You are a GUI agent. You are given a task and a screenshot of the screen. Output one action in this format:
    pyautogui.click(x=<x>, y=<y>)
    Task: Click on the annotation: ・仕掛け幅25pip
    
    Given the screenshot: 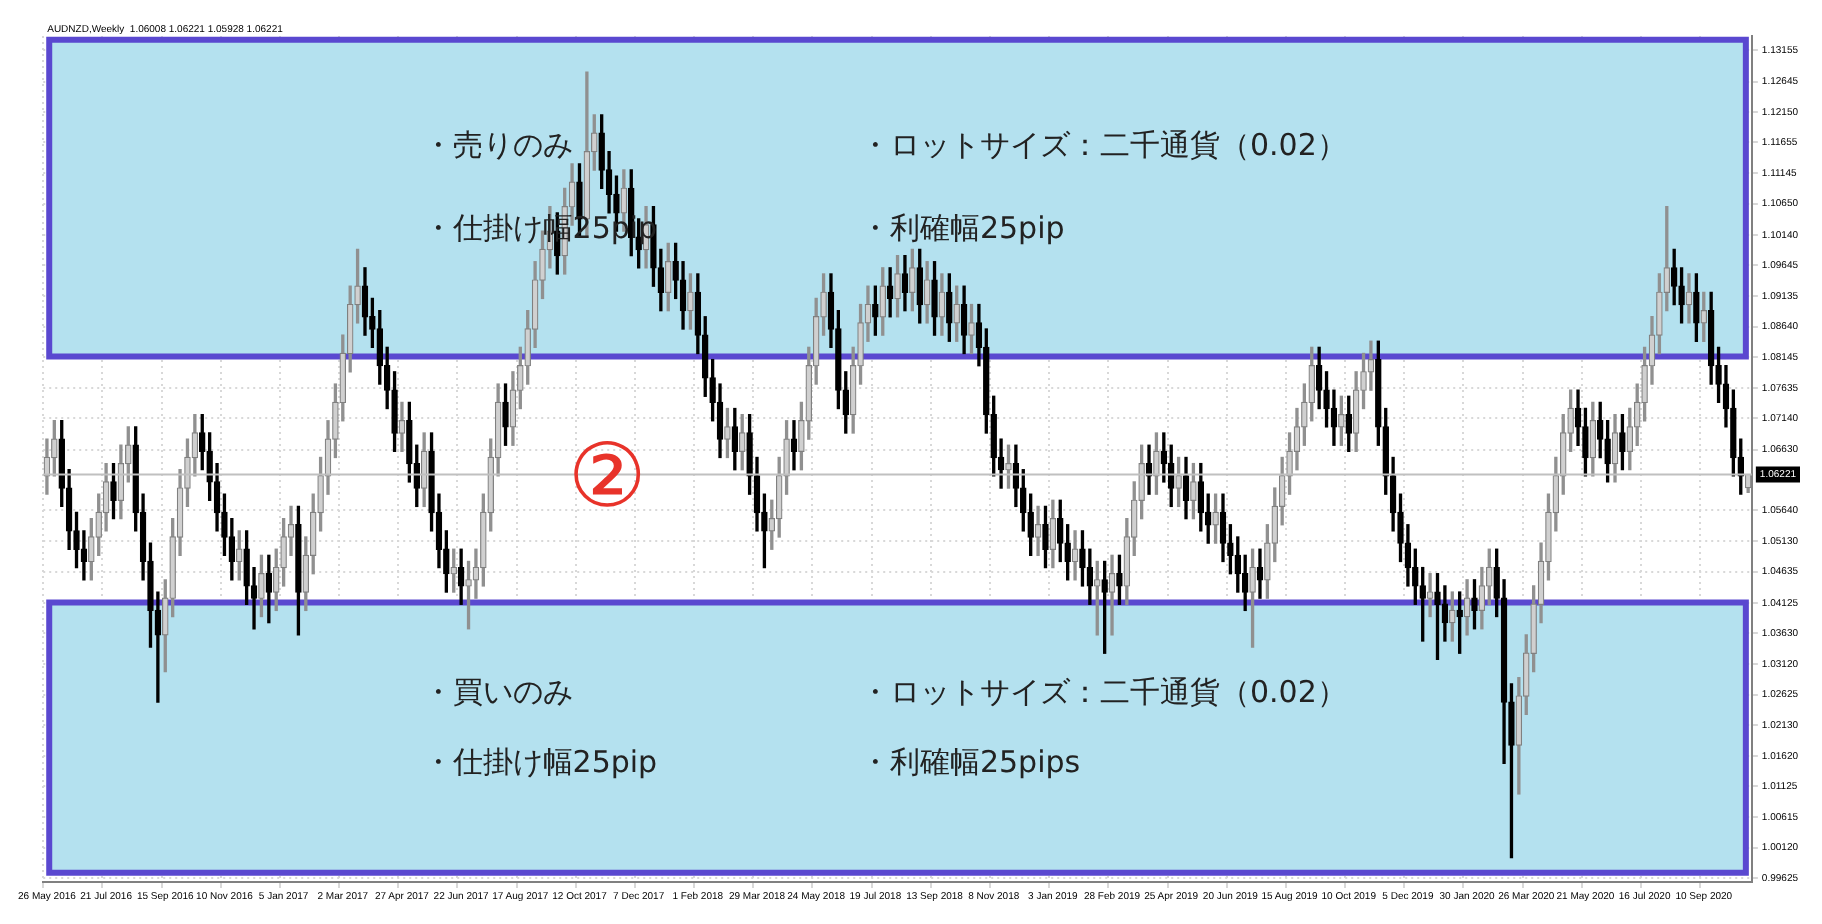 What is the action you would take?
    pyautogui.click(x=540, y=762)
    